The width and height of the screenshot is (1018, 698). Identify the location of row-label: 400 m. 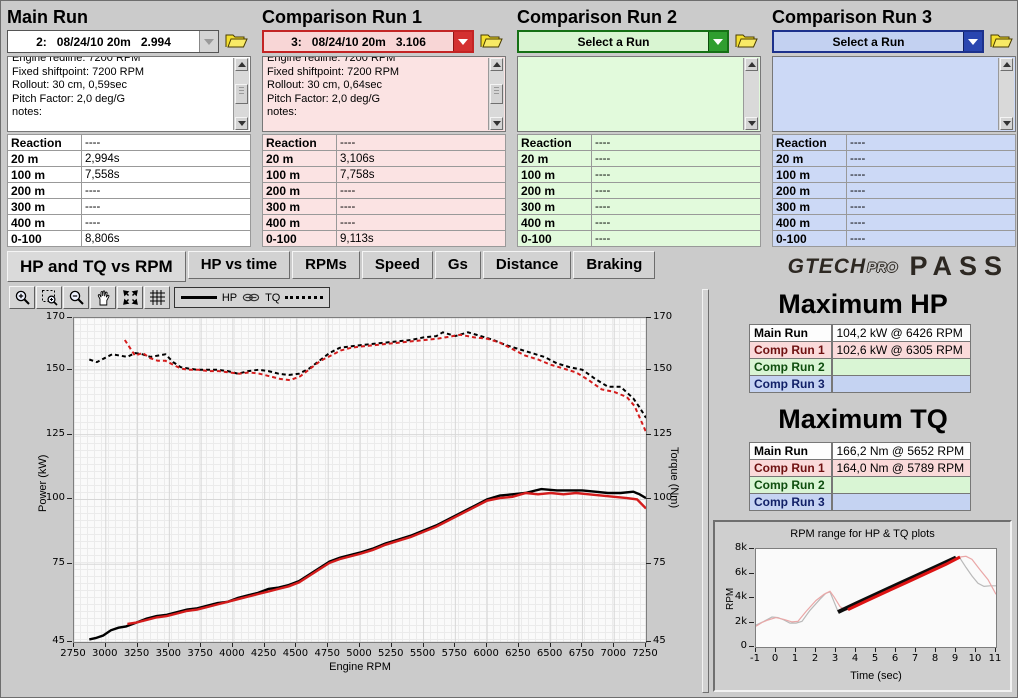
(44, 222).